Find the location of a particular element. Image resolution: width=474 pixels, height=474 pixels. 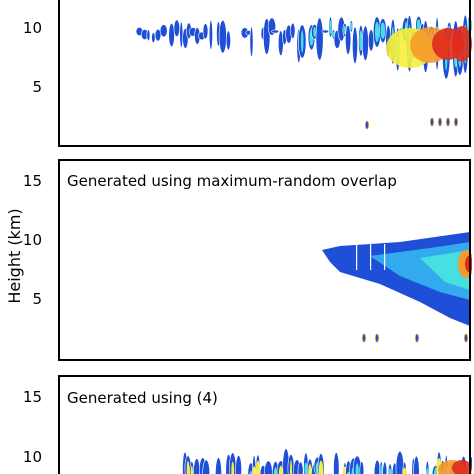

panel-2-tick-10: 10 is located at coordinates (32, 240).